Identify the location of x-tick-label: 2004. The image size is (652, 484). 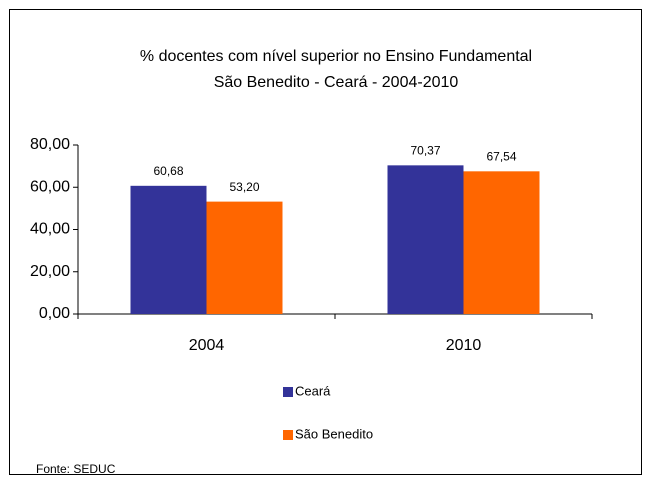
(207, 345).